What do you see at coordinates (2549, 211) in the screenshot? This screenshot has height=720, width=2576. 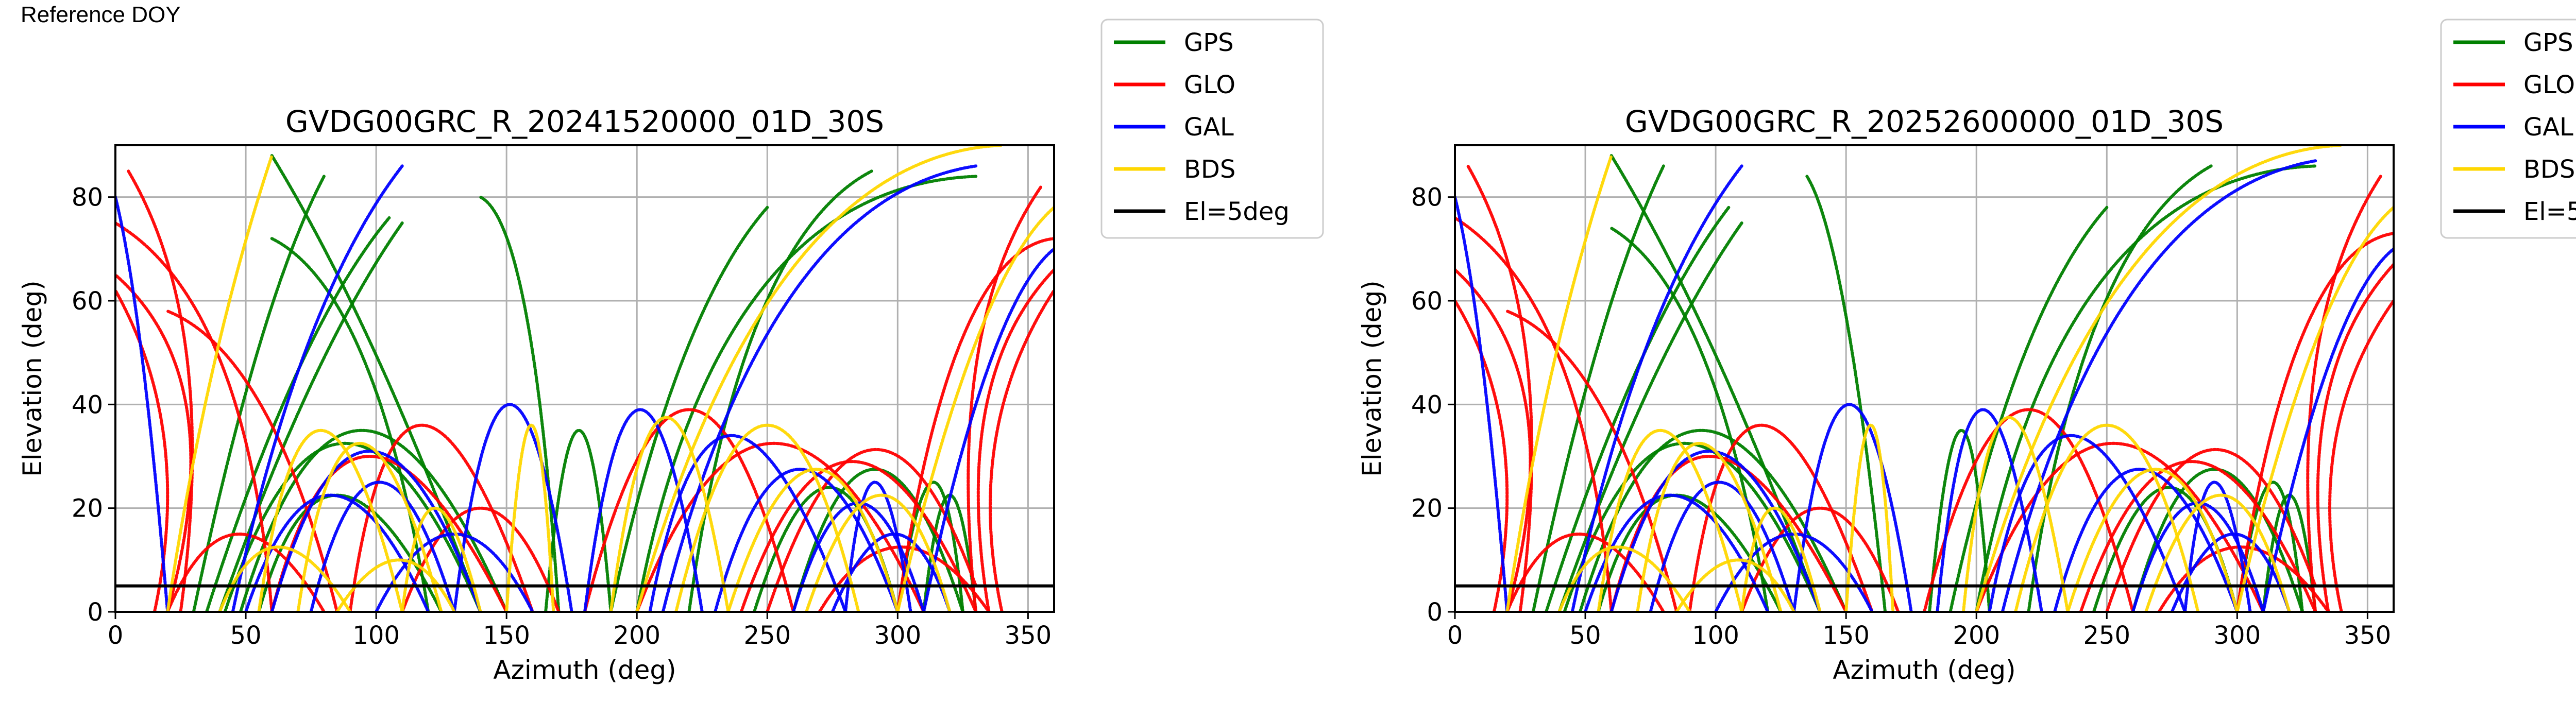 I see `legend-label-4: El=5deg` at bounding box center [2549, 211].